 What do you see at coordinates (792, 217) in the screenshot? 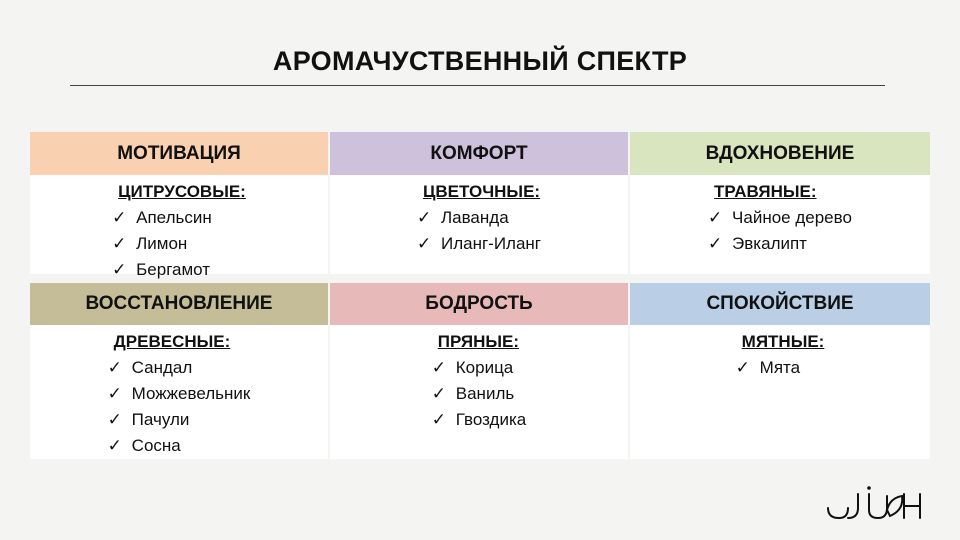
I see `item-label: Чайное дерево` at bounding box center [792, 217].